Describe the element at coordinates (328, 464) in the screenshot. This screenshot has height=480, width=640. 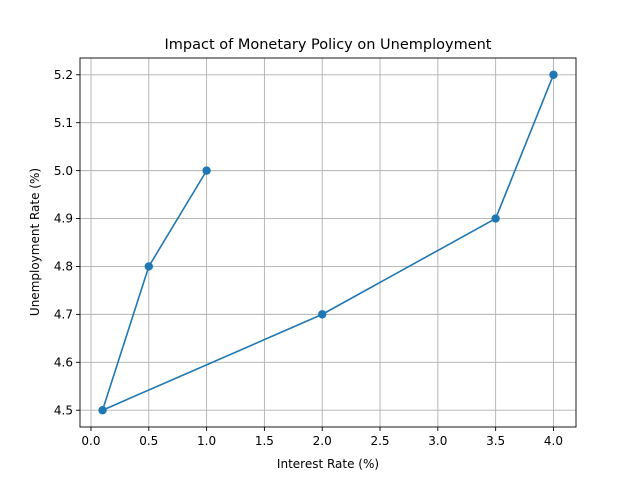
I see `x-axis-label: Interest Rate (%)` at that location.